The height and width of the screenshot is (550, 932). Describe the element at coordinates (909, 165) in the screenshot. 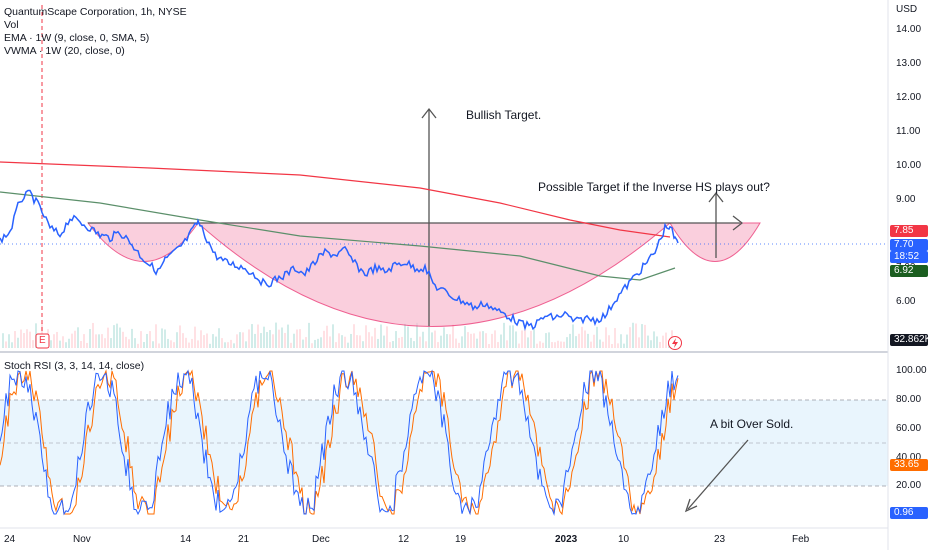

I see `price-axis-label: 10.00` at that location.